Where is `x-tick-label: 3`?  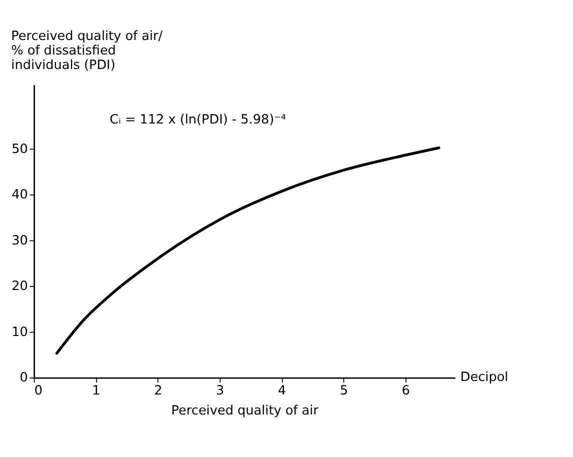 x-tick-label: 3 is located at coordinates (220, 391).